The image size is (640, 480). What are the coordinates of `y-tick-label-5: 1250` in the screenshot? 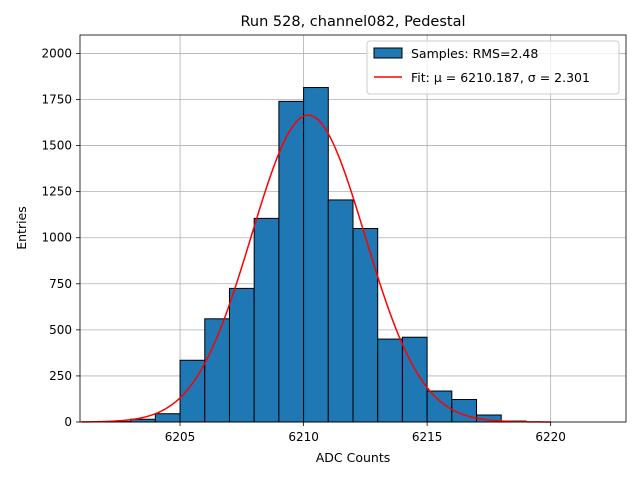 It's located at (56, 192).